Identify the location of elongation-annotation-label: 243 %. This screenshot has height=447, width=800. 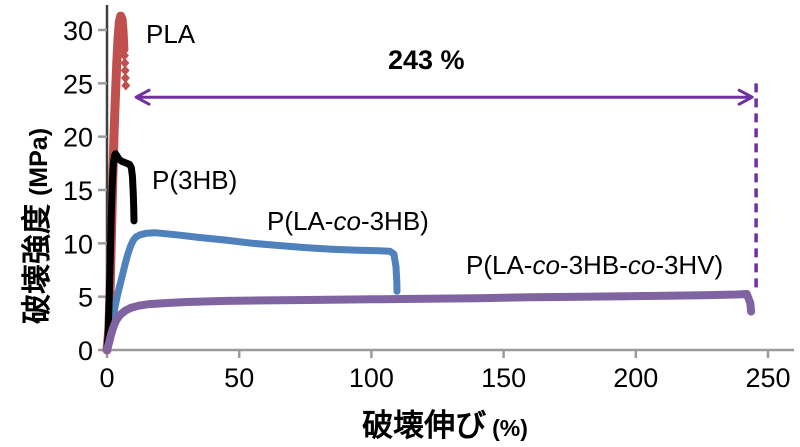
(426, 60).